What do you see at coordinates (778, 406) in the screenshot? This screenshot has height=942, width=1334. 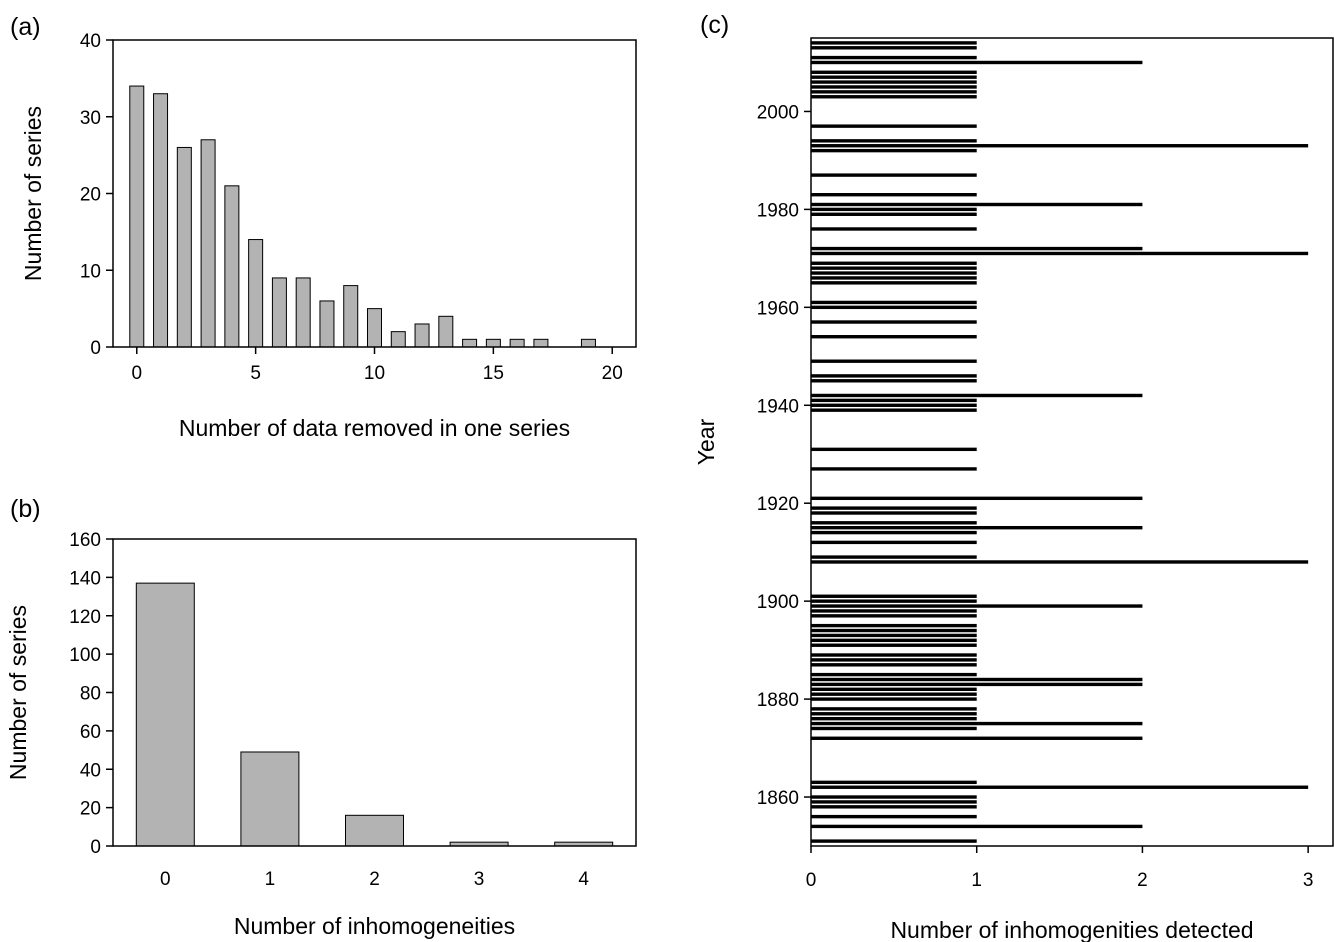 I see `chart-c-ytick-label: 1940` at bounding box center [778, 406].